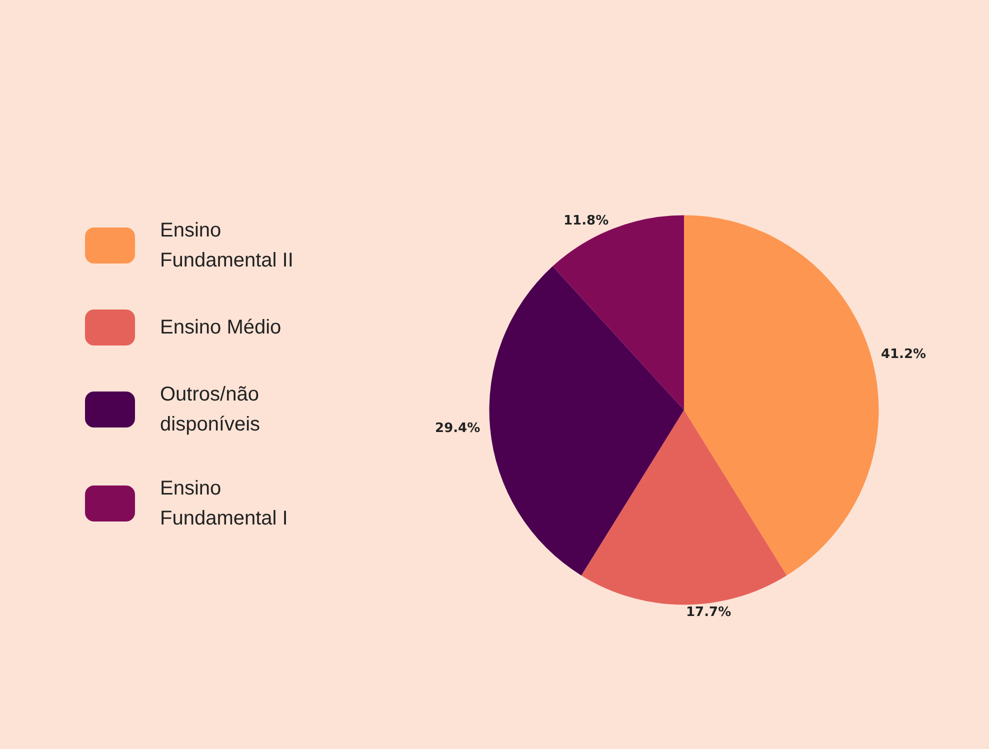 Image resolution: width=989 pixels, height=749 pixels. Describe the element at coordinates (212, 410) in the screenshot. I see `legend-label: Outros/não disponíveis` at that location.